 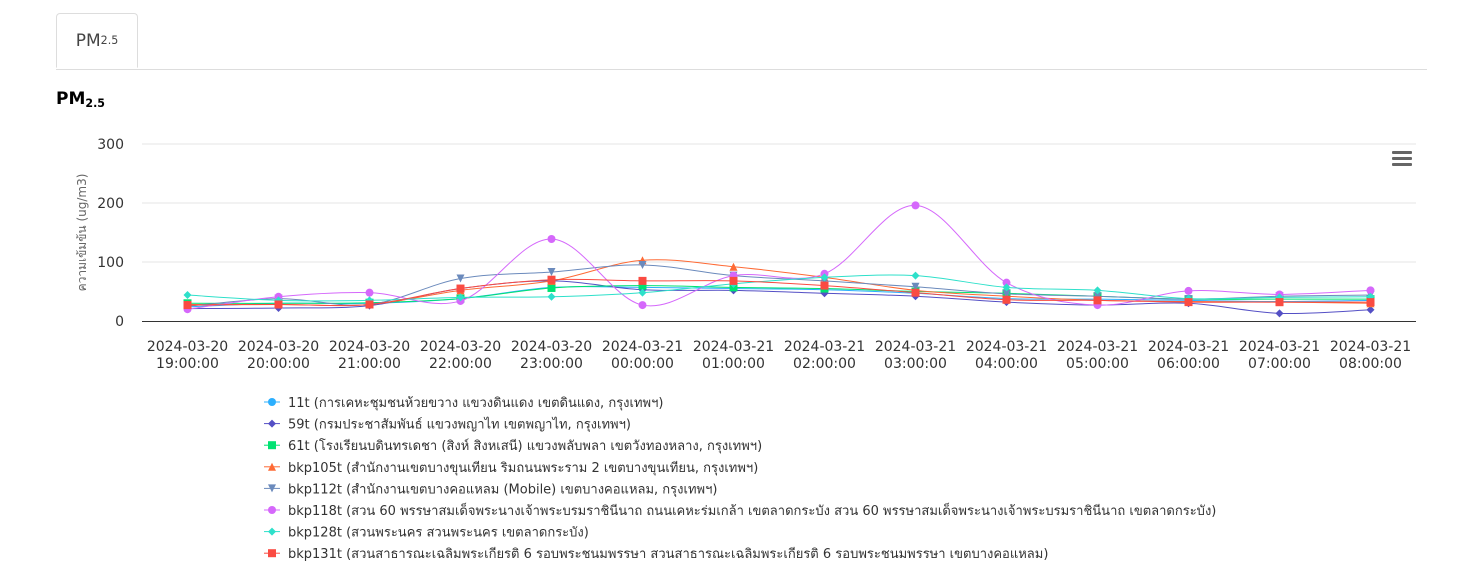 What do you see at coordinates (741, 41) in the screenshot?
I see `tab-bar: PM 2.5` at bounding box center [741, 41].